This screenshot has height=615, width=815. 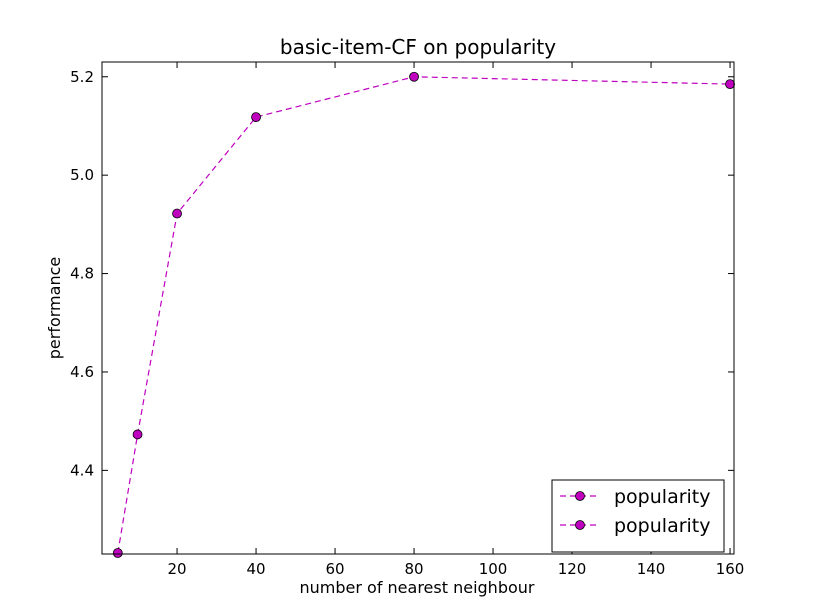 I want to click on y-tick-label: 5.0, so click(x=82, y=175).